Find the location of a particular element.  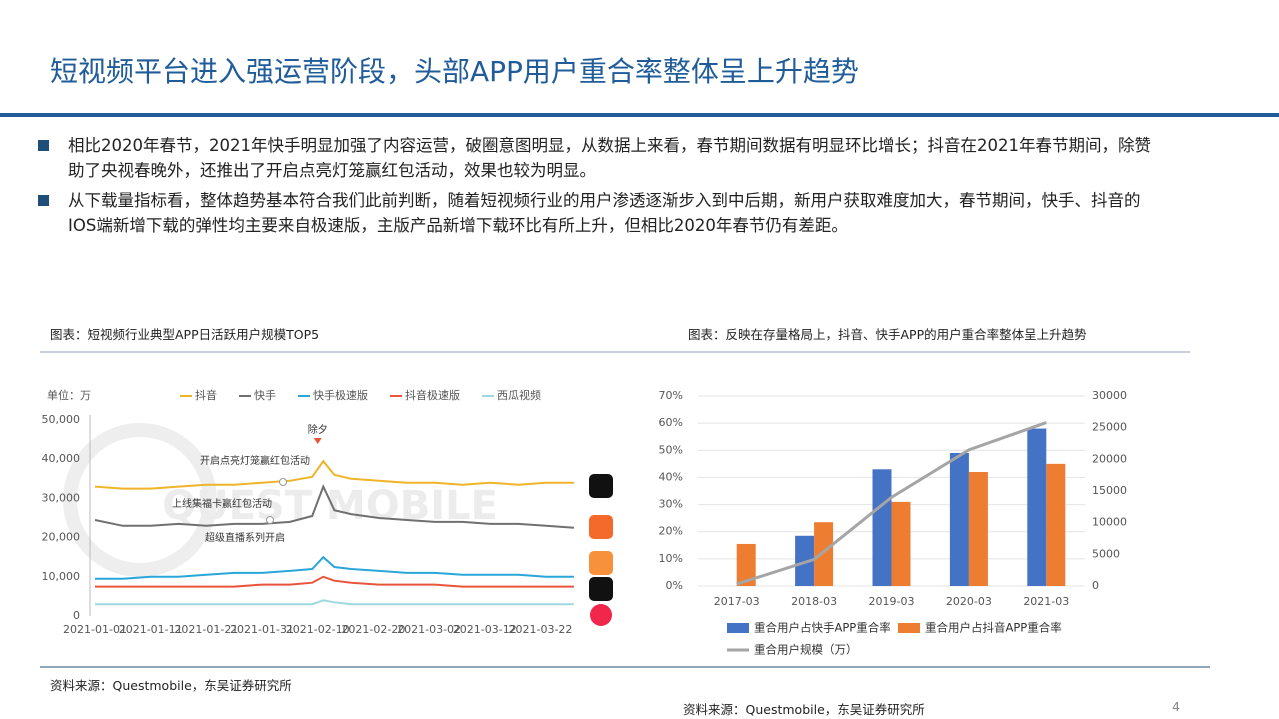

x-tick-label: 2021-03-02 is located at coordinates (429, 629).